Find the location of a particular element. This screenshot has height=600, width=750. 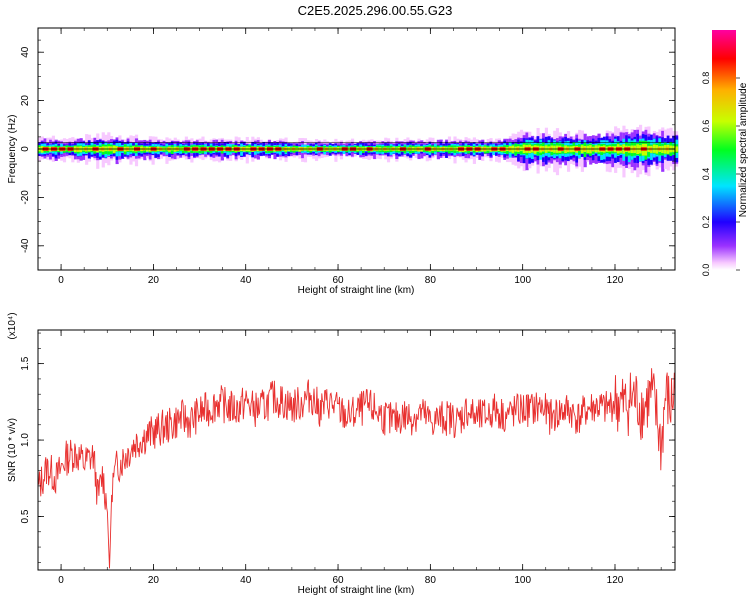

snr-x-label: Height of straight line (km) is located at coordinates (356, 590).